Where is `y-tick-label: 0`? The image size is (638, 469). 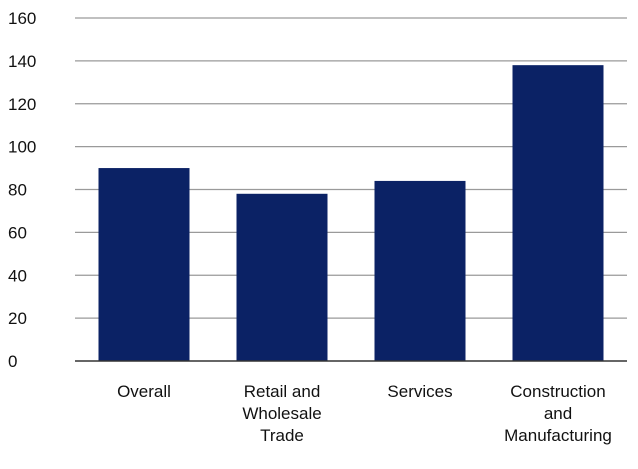
y-tick-label: 0 is located at coordinates (12, 361).